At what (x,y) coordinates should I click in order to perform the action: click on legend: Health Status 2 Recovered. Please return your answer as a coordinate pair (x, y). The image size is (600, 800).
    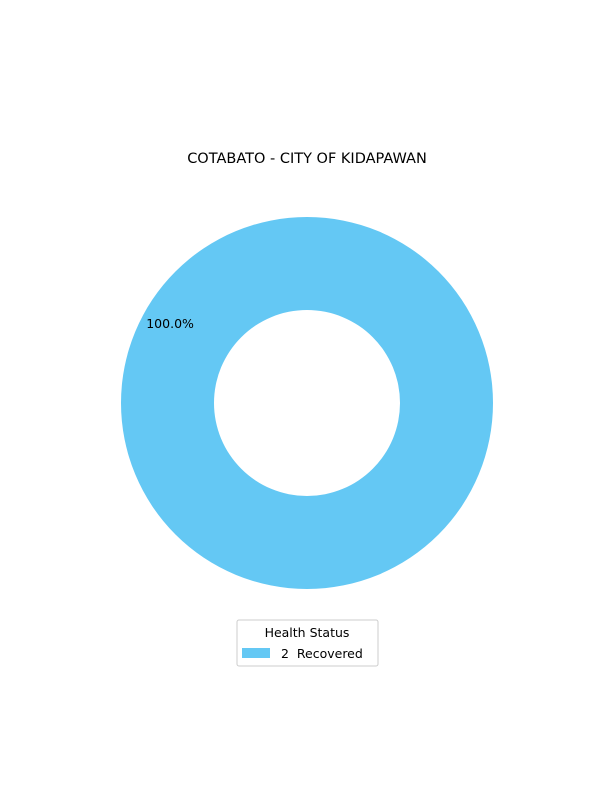
    Looking at the image, I should click on (307, 643).